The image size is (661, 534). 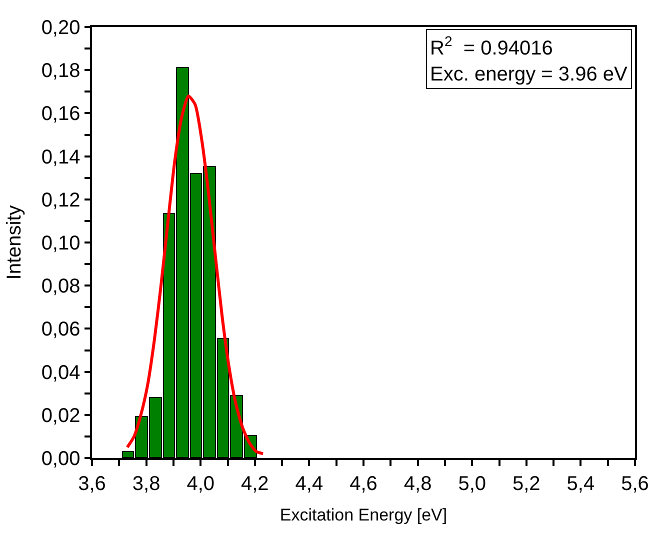 I want to click on y-tick-label: 0,12, so click(x=60, y=200).